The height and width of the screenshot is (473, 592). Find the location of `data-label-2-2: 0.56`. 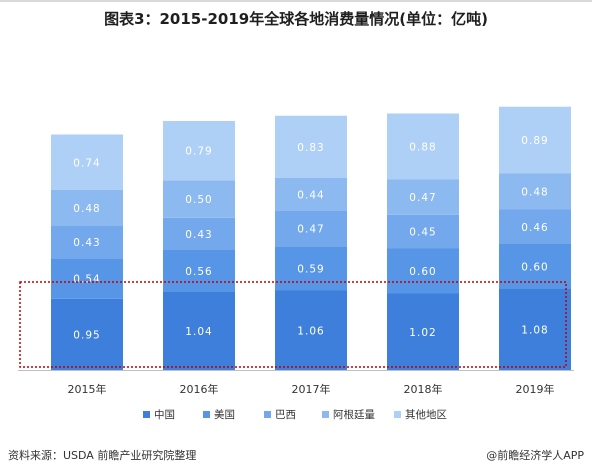

data-label-2-2: 0.56 is located at coordinates (198, 272).